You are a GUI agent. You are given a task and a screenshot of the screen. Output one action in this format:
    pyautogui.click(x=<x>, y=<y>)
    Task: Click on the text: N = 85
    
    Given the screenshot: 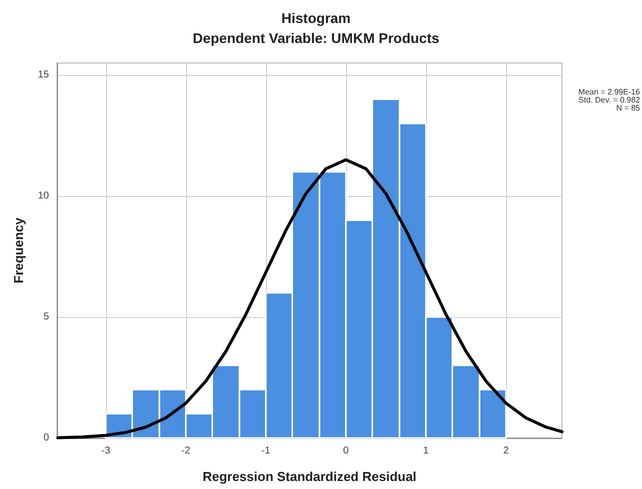 What is the action you would take?
    pyautogui.click(x=628, y=108)
    